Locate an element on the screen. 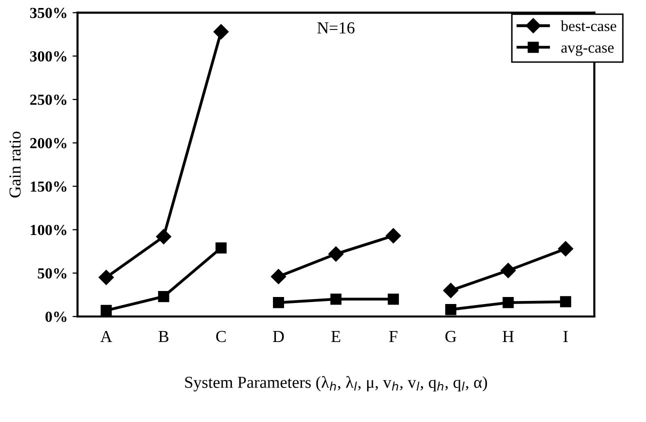  legend-label: best-case is located at coordinates (588, 26).